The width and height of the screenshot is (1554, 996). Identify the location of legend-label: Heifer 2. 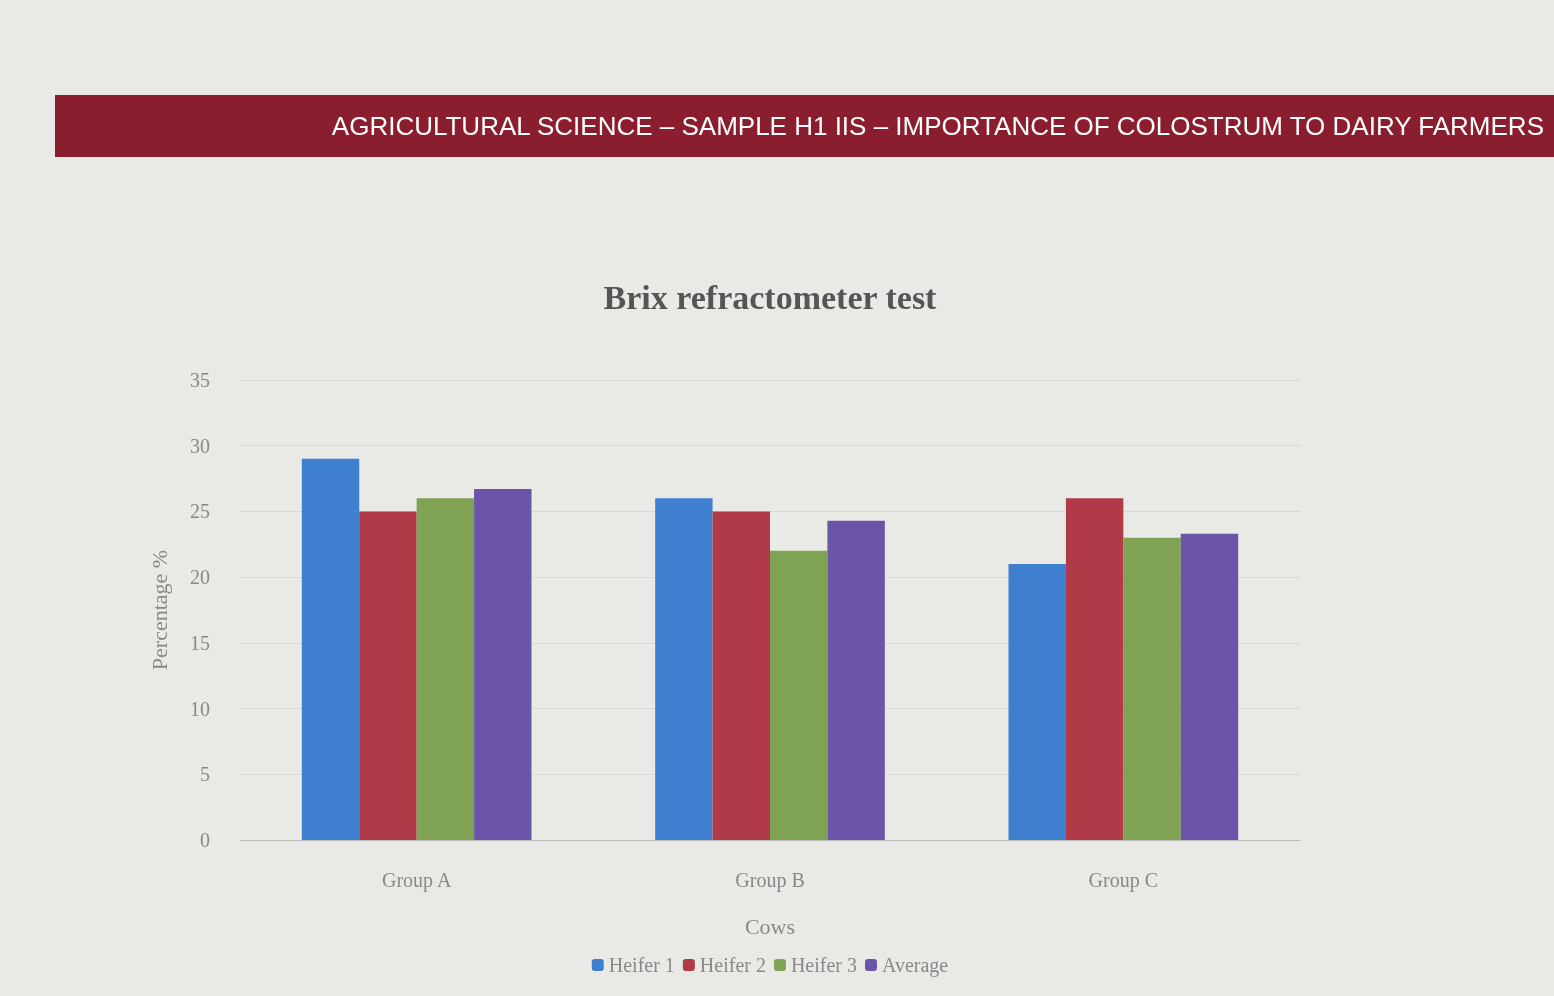
(732, 965).